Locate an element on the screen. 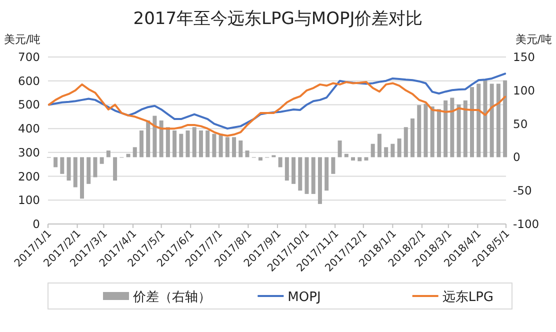  y2-tick-label: 150 is located at coordinates (524, 57).